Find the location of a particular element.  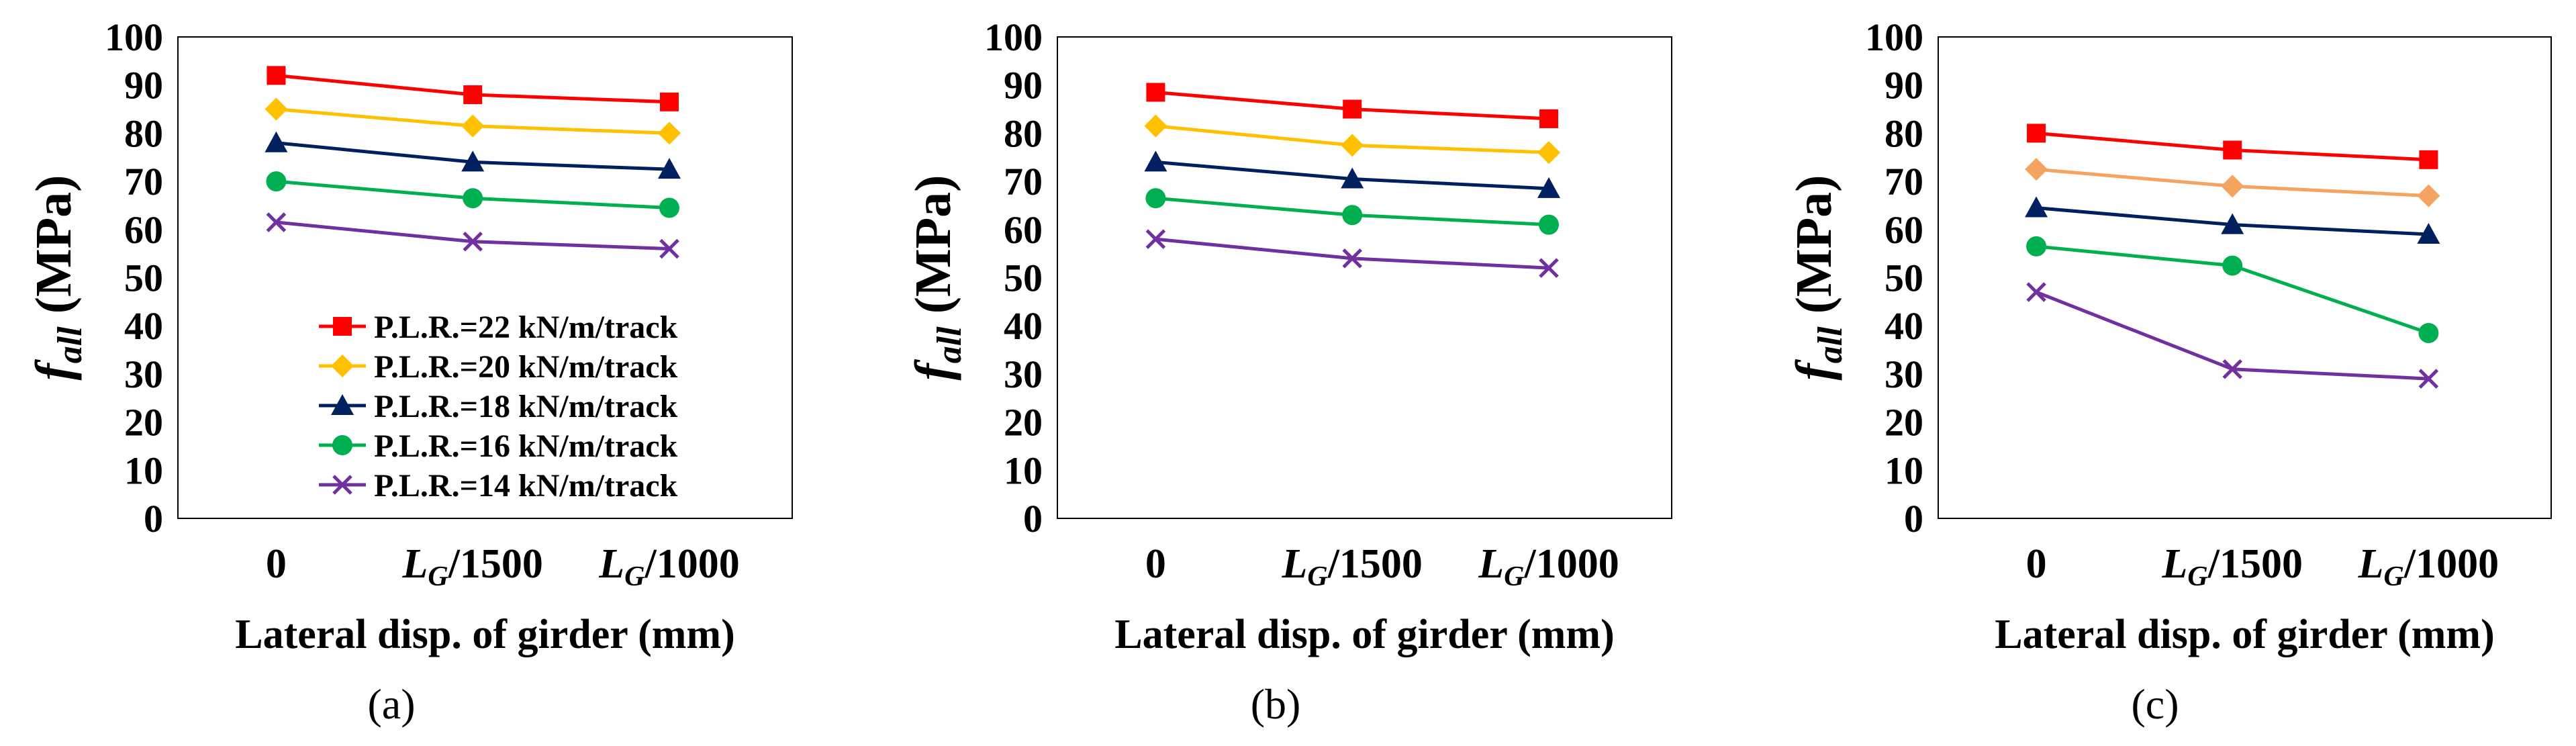

legend-item: P.L.R.=20 kN/m/track is located at coordinates (498, 367).